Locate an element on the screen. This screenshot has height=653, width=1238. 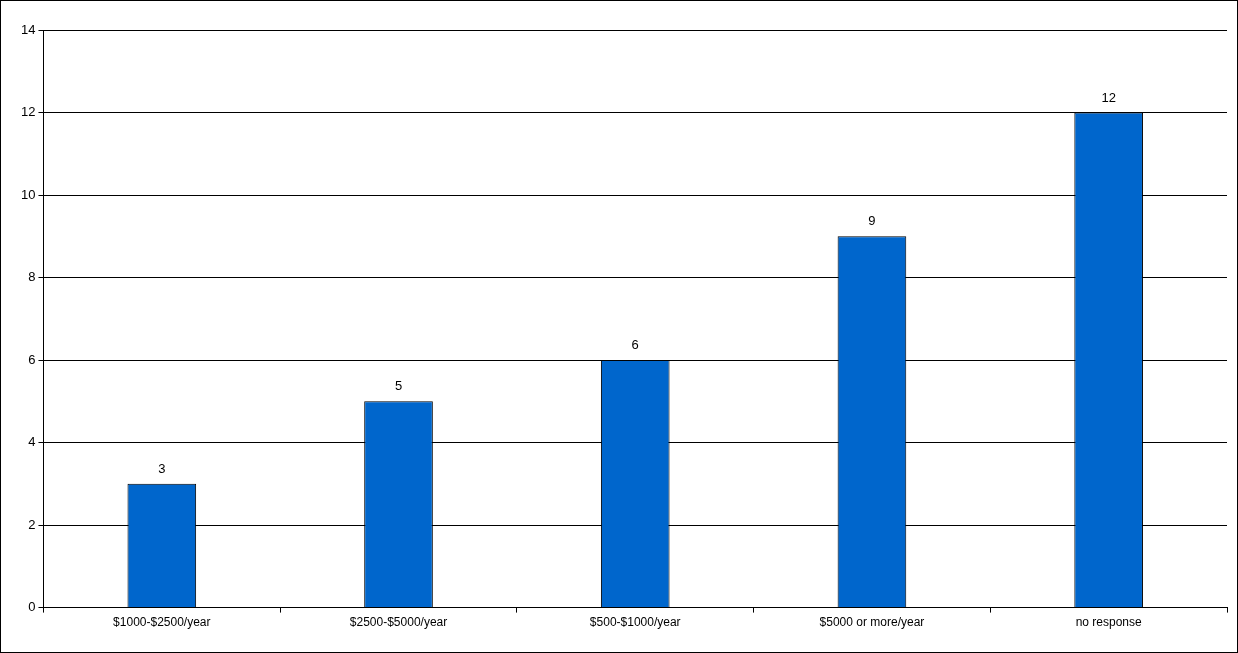
y-tick-label: 6 is located at coordinates (32, 359).